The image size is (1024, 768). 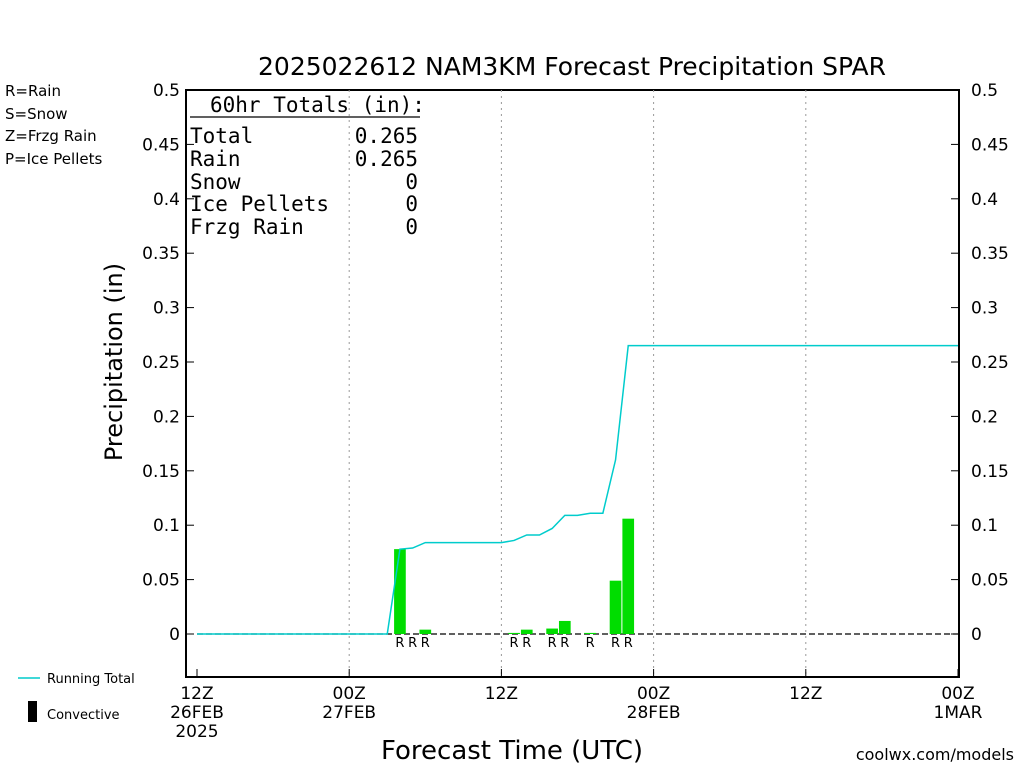 What do you see at coordinates (957, 694) in the screenshot?
I see `x-tick-label-5-1: 00Z` at bounding box center [957, 694].